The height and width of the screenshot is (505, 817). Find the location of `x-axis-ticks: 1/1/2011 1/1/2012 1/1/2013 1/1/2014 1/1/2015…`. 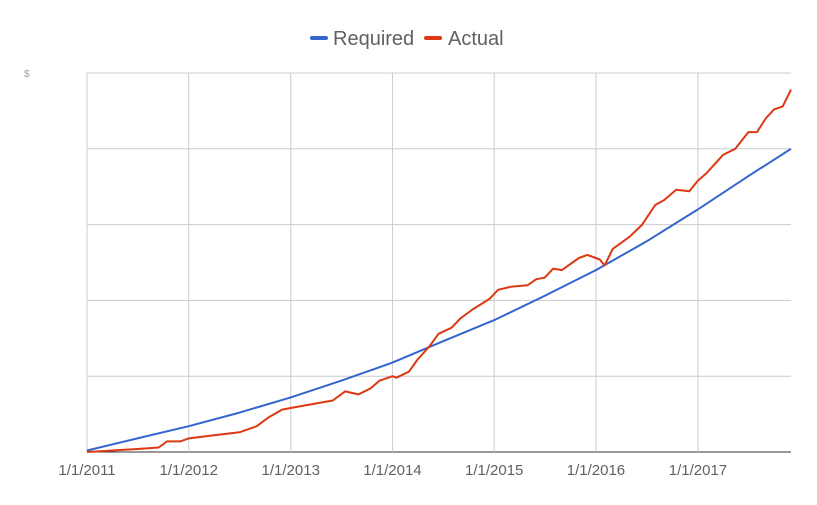

x-axis-ticks: 1/1/2011 1/1/2012 1/1/2013 1/1/2014 1/1/2015… is located at coordinates (392, 470).